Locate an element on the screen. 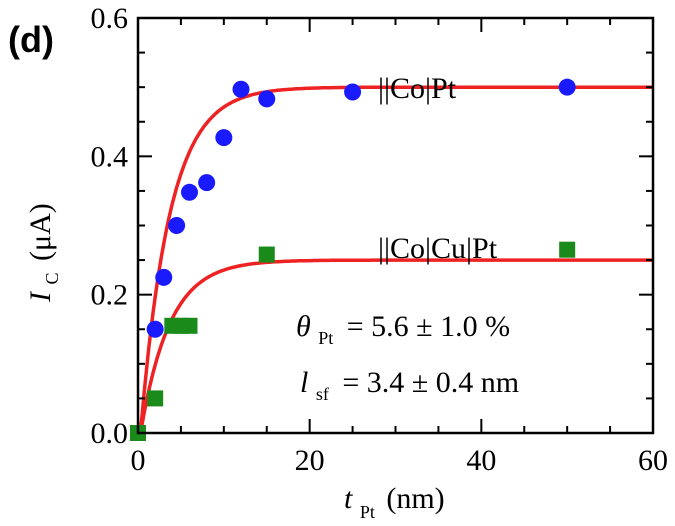 This screenshot has width=675, height=526. x-tick-labels: 0 20 40 60 is located at coordinates (400, 460).